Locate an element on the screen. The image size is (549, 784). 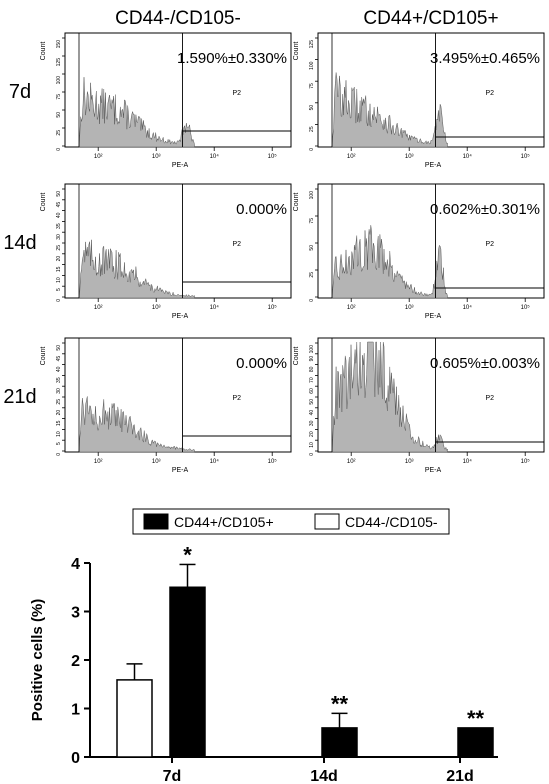
y-tick-label: 90 is located at coordinates (312, 359).